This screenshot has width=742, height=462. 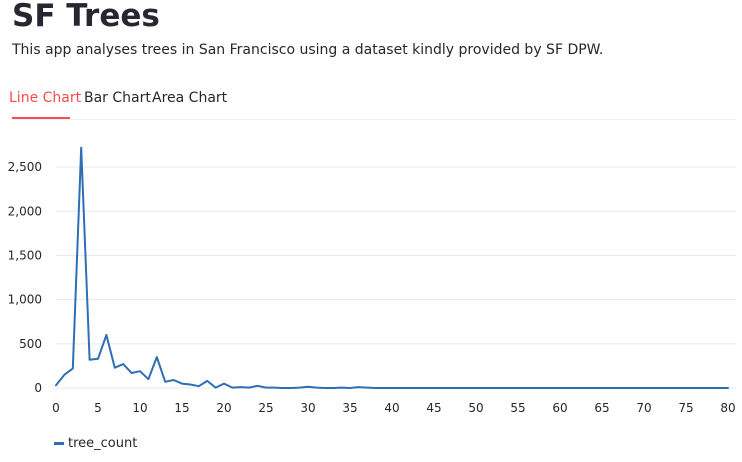 What do you see at coordinates (45, 98) in the screenshot?
I see `tab-line-chart: Line Chart` at bounding box center [45, 98].